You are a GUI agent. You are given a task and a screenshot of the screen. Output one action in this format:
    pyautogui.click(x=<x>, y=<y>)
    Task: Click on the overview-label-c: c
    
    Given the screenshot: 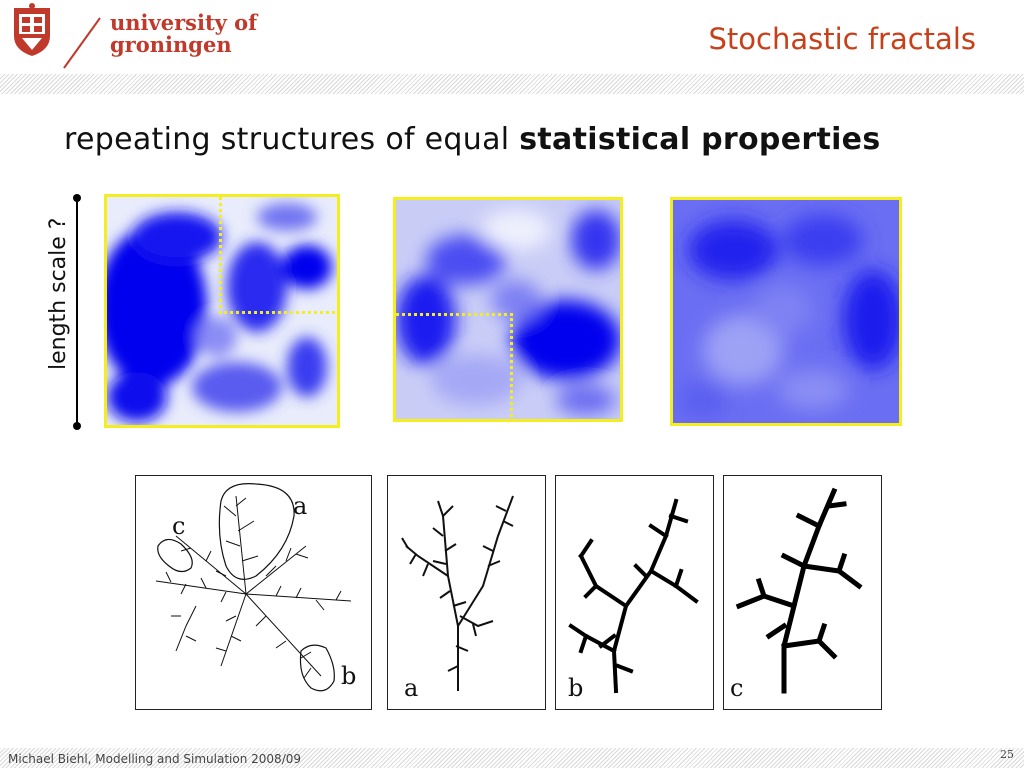 What is the action you would take?
    pyautogui.click(x=179, y=526)
    